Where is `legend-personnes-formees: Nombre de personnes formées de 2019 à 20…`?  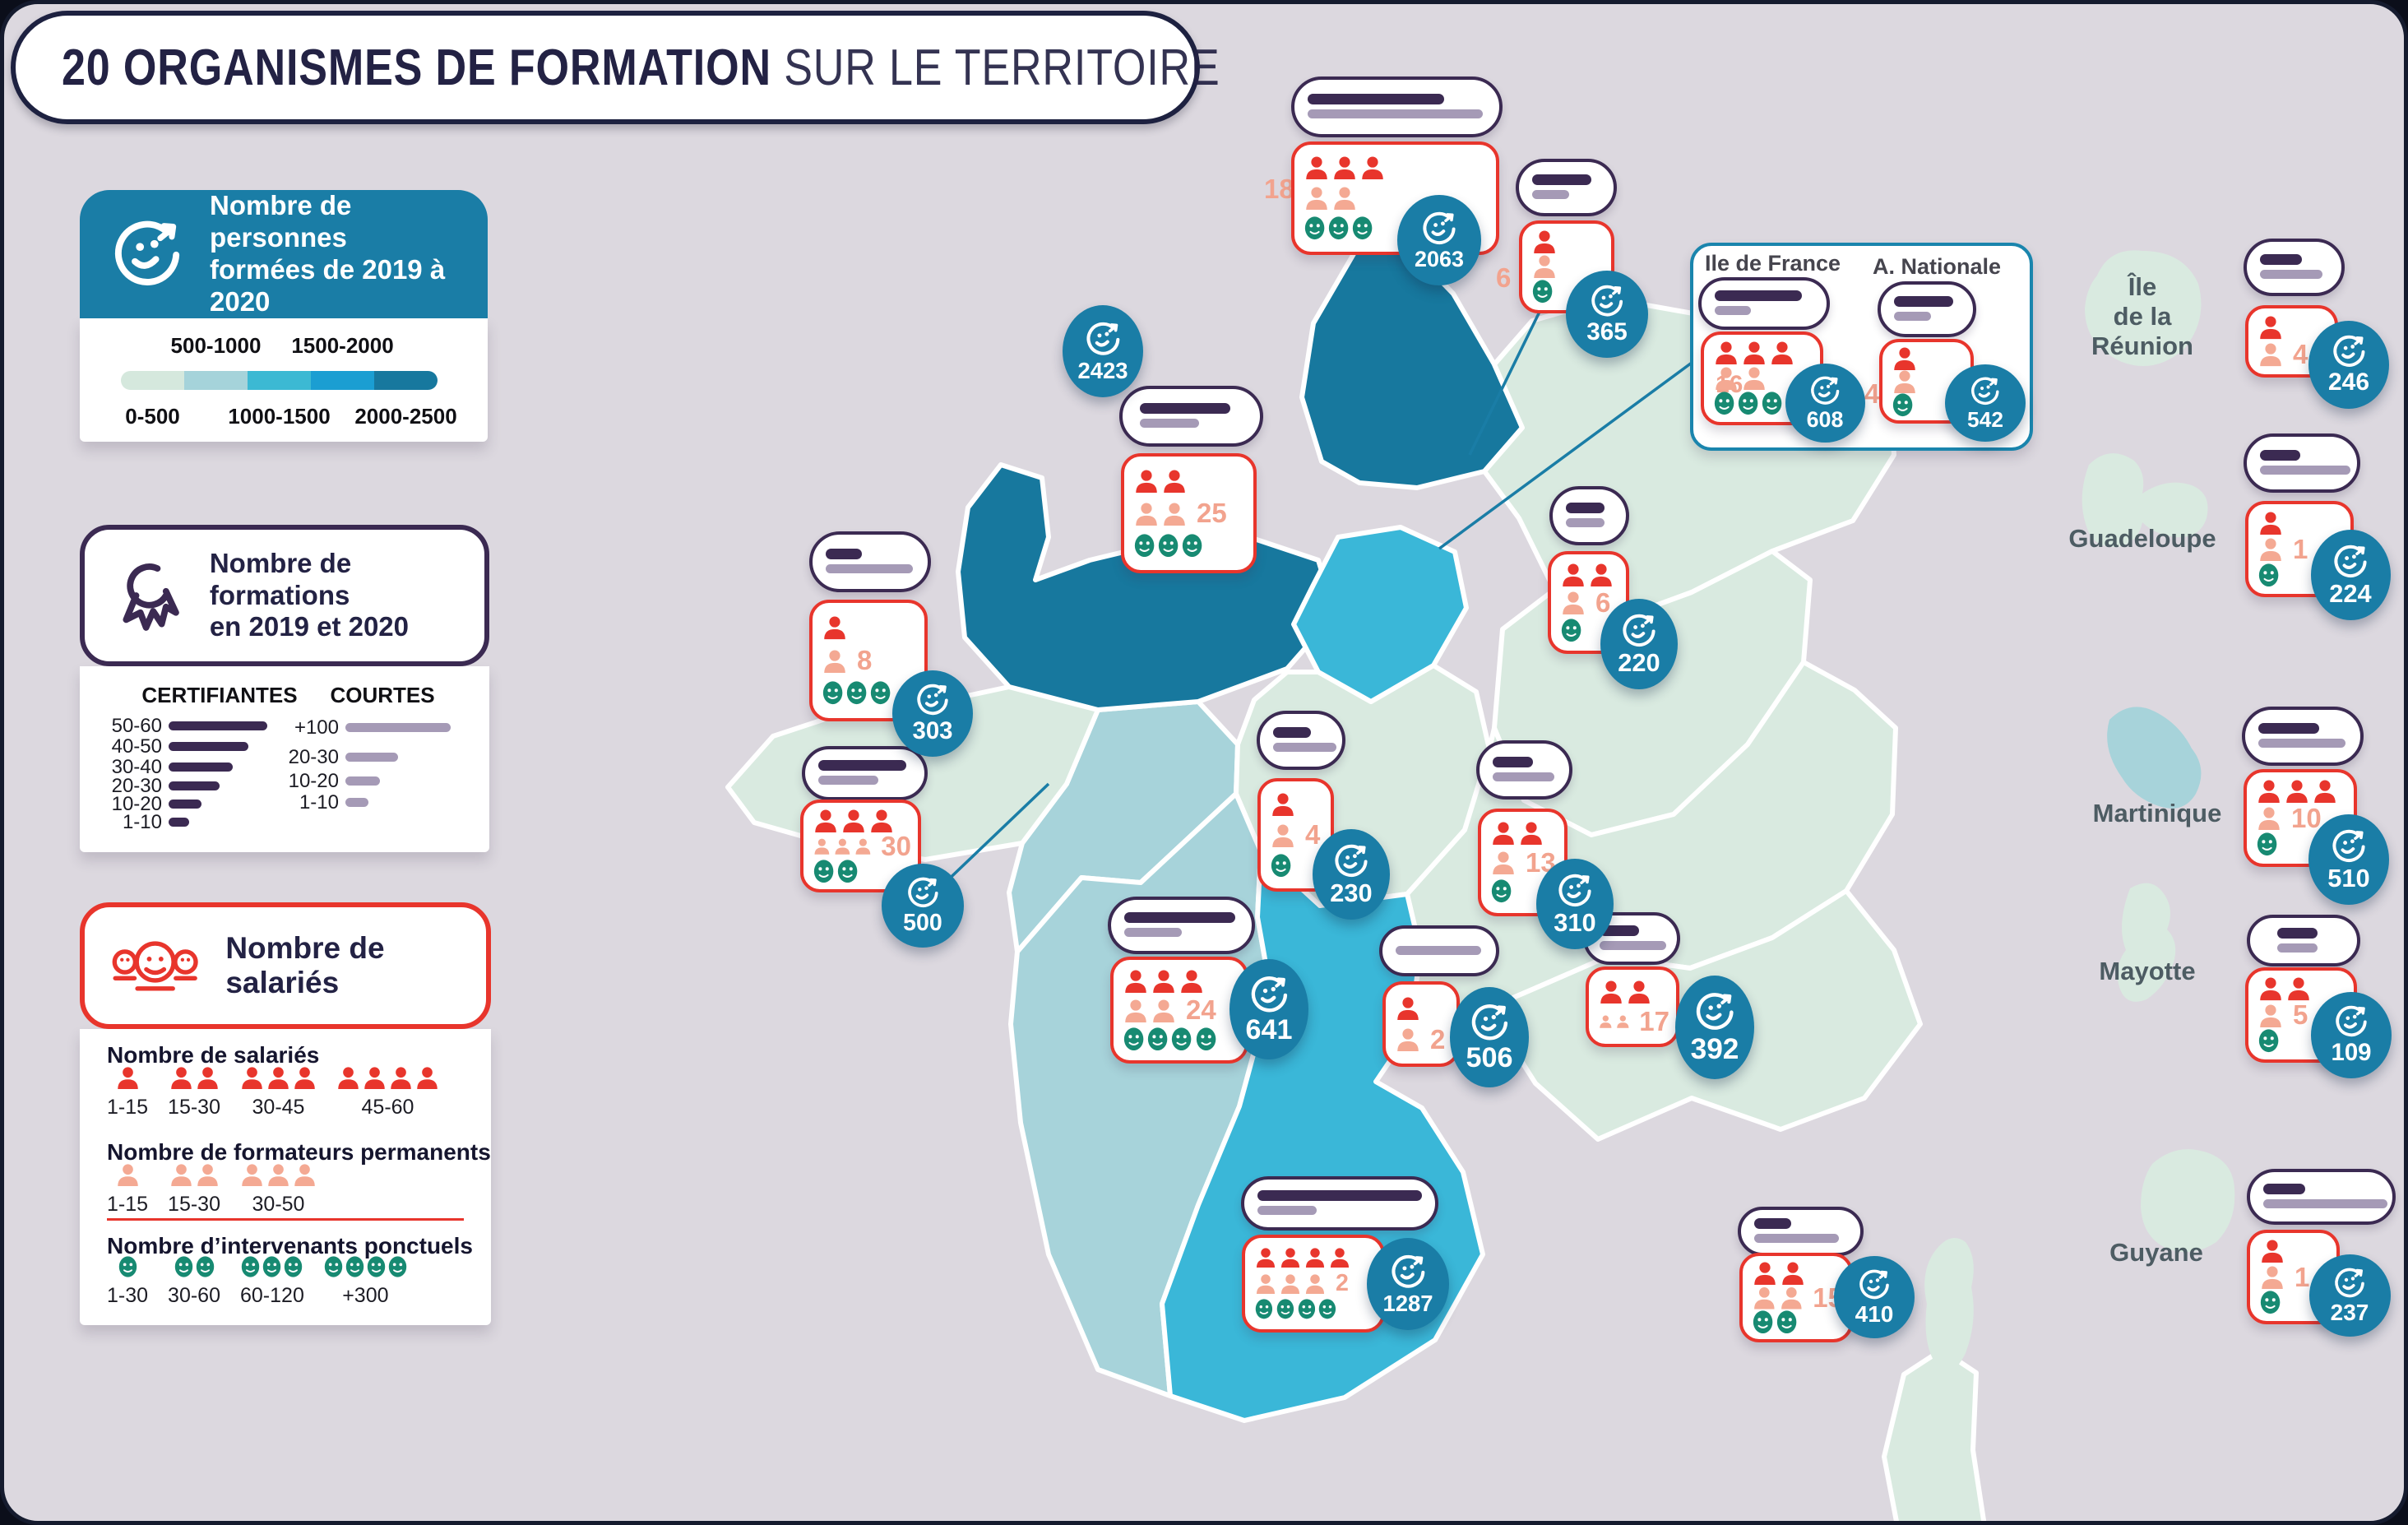
legend-personnes-formees: Nombre de personnes formées de 2019 à 20… is located at coordinates (284, 316).